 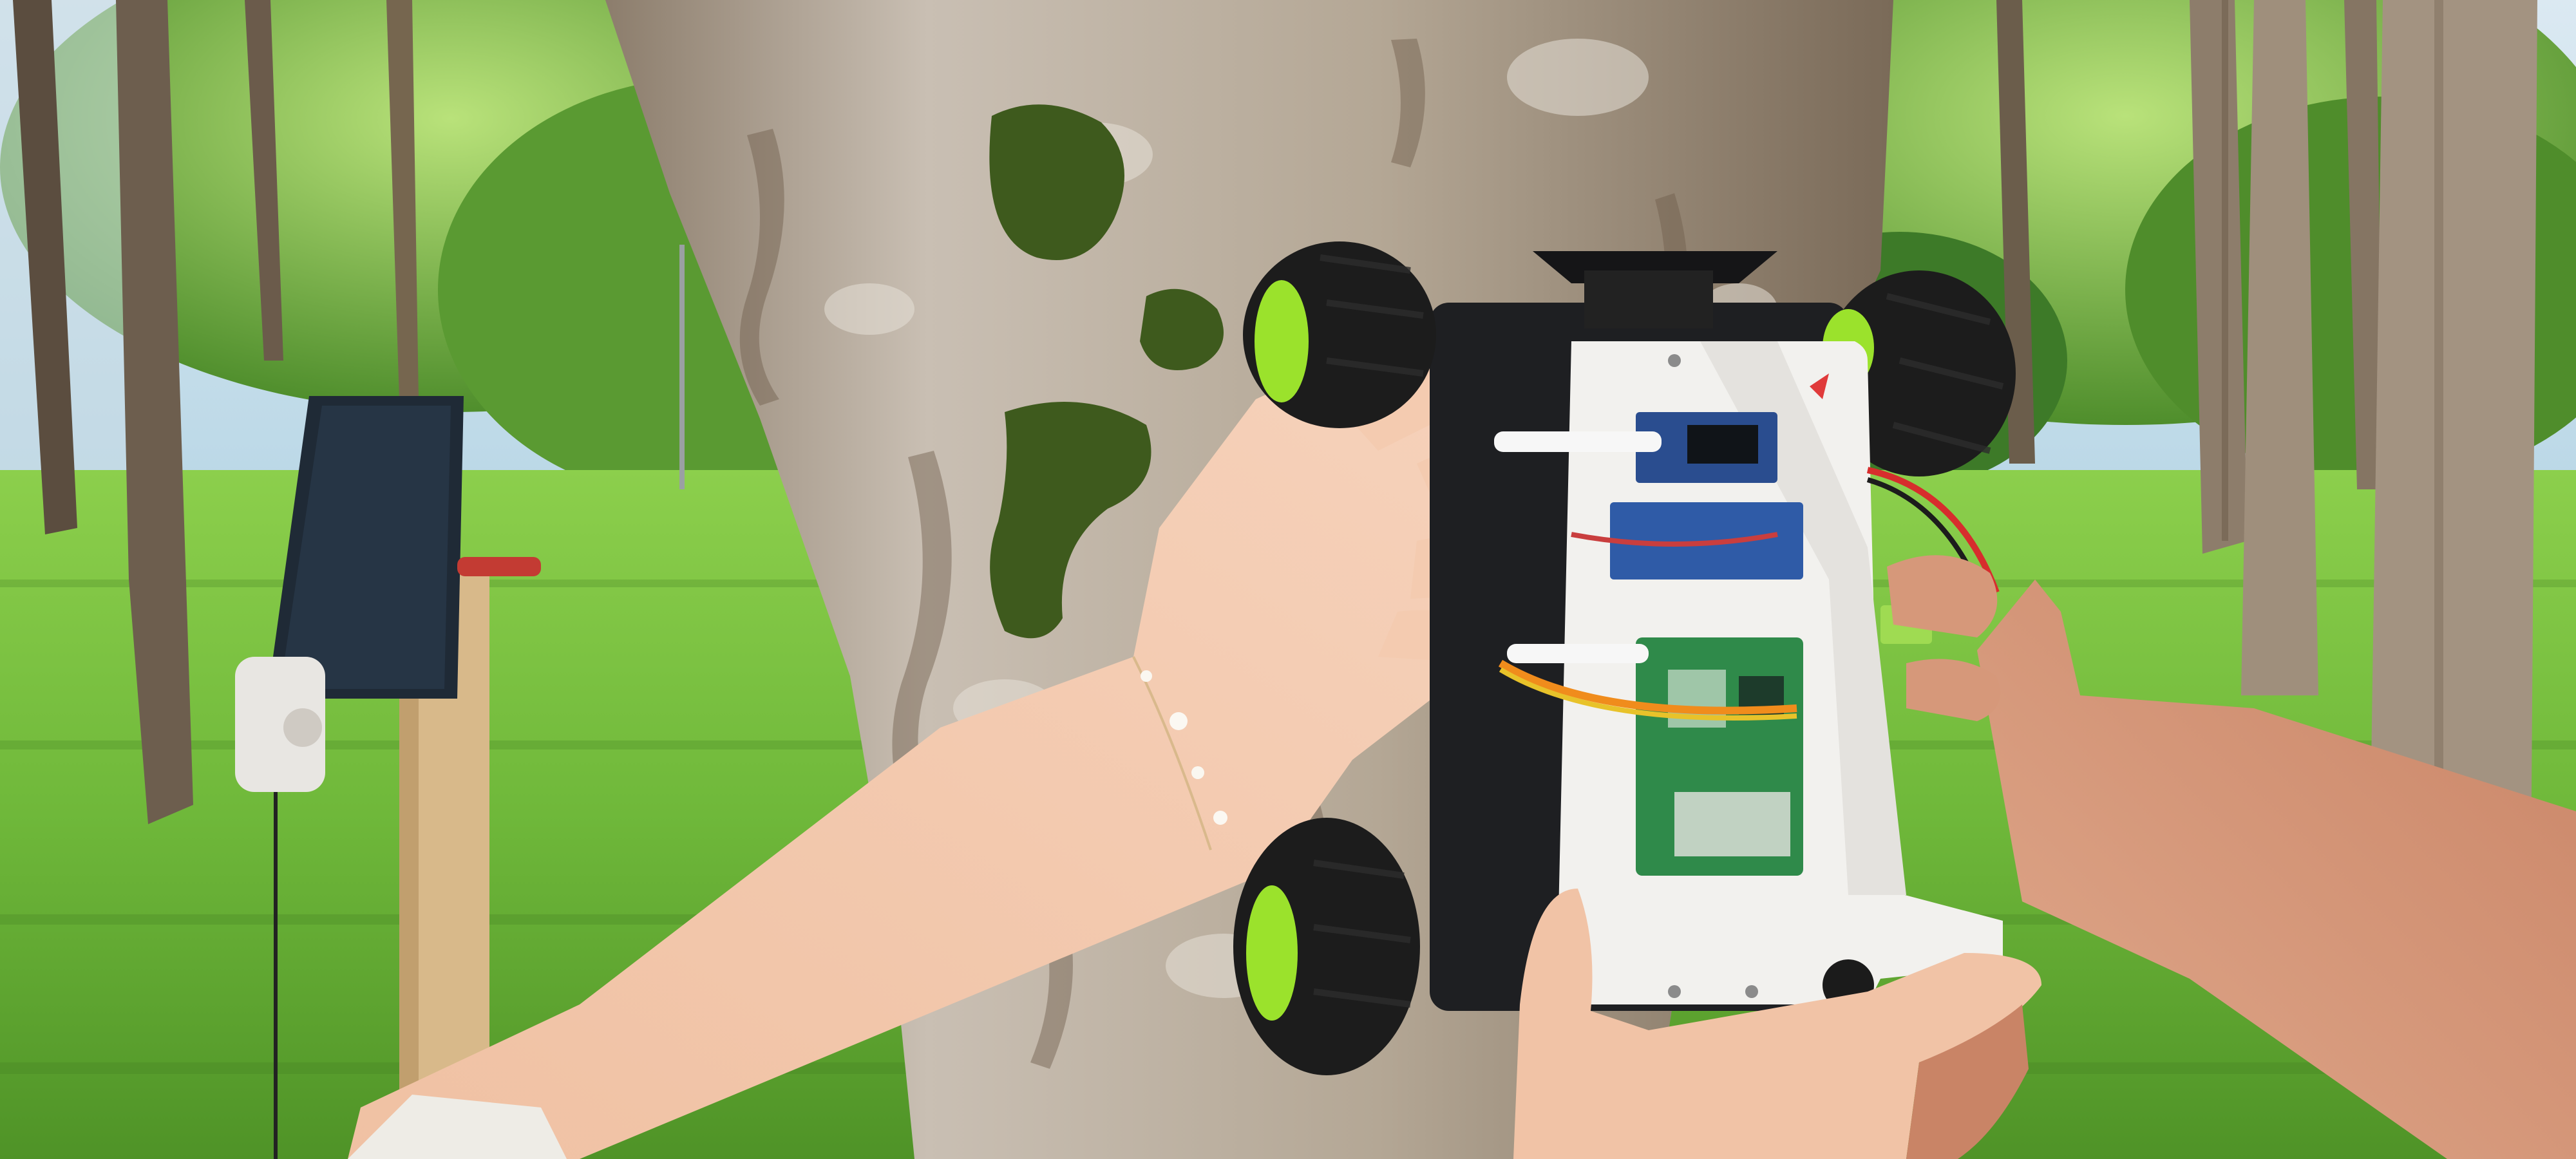 I want to click on wheel-front-left, so click(x=1339, y=334).